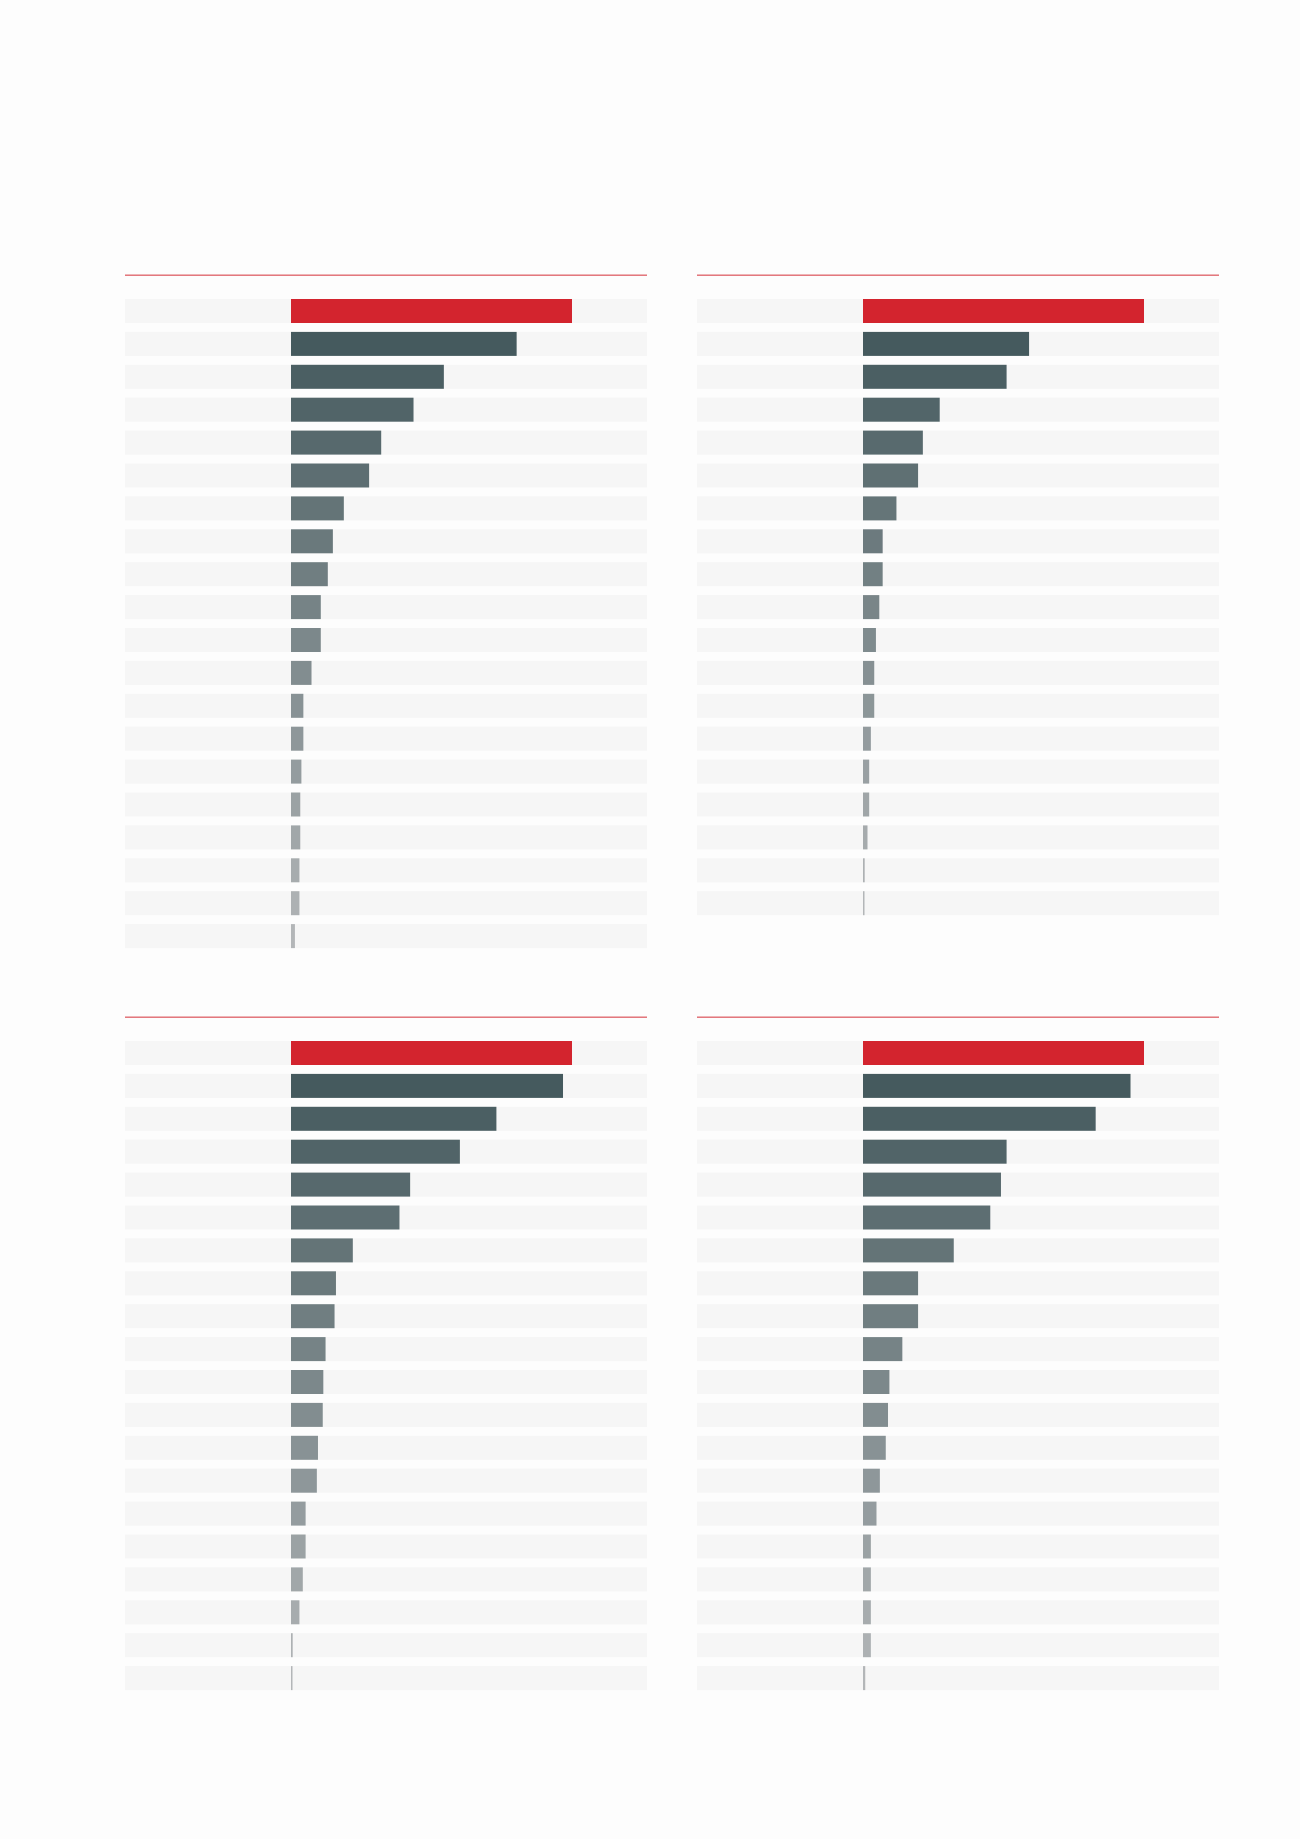 The width and height of the screenshot is (1300, 1839). I want to click on bar-chart-bottom-right, so click(958, 1353).